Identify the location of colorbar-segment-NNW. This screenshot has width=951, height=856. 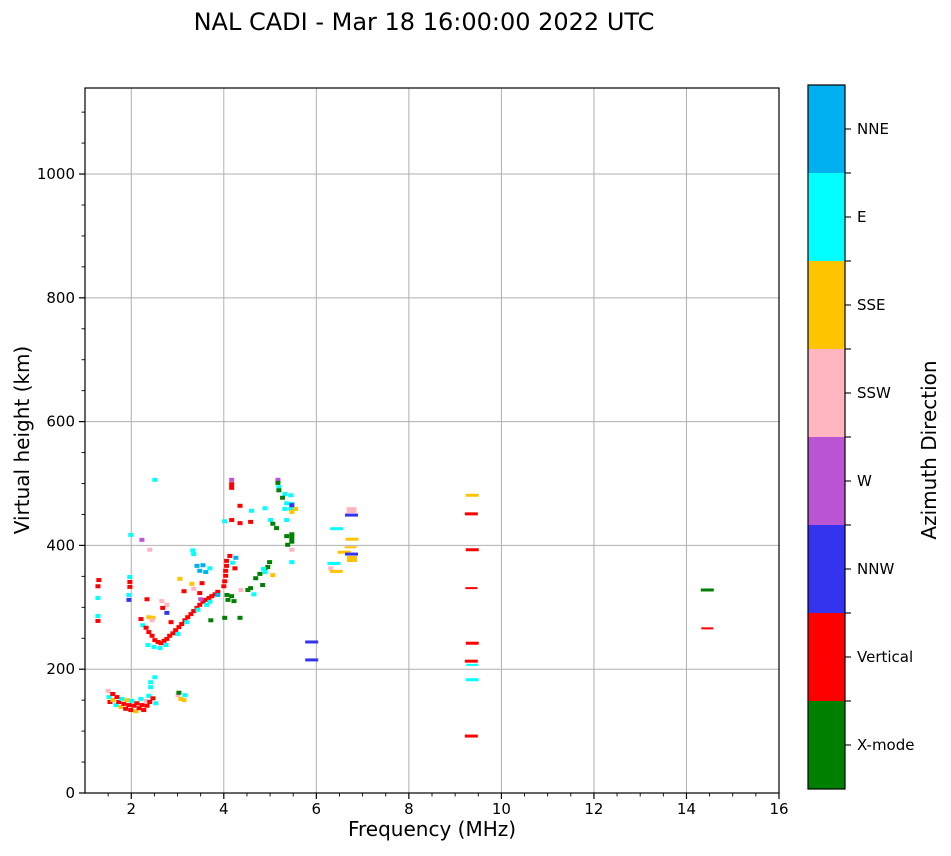
(826, 569).